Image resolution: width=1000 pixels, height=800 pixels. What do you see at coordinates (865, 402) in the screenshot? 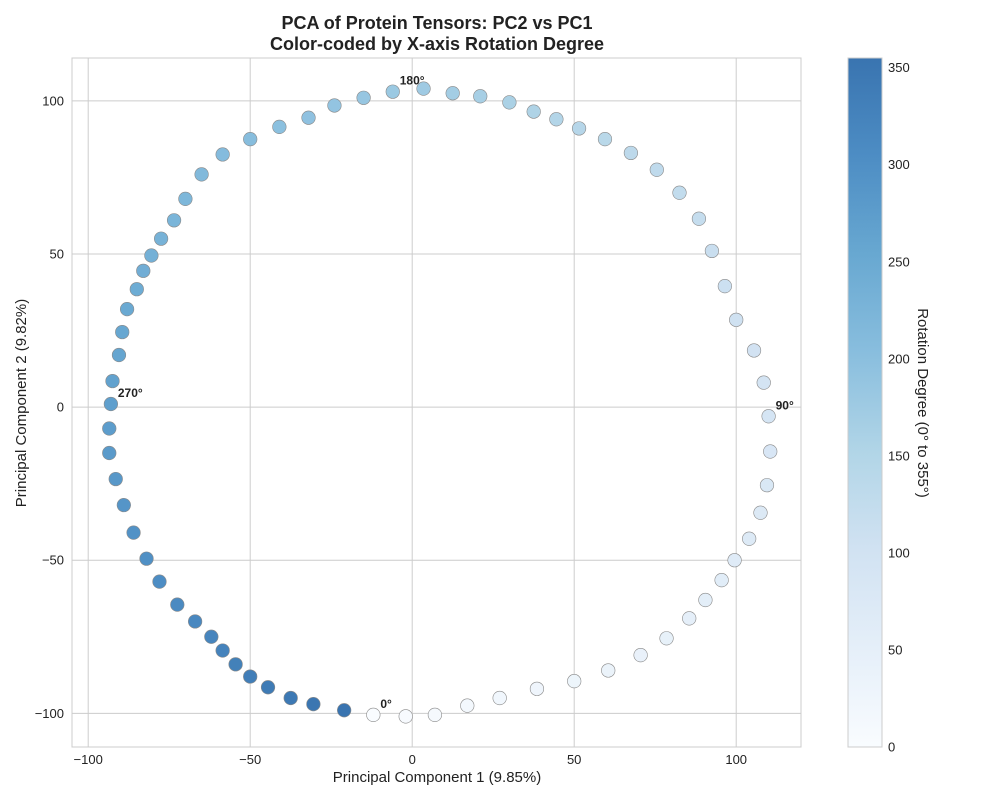
I see `colorbar-gradient` at bounding box center [865, 402].